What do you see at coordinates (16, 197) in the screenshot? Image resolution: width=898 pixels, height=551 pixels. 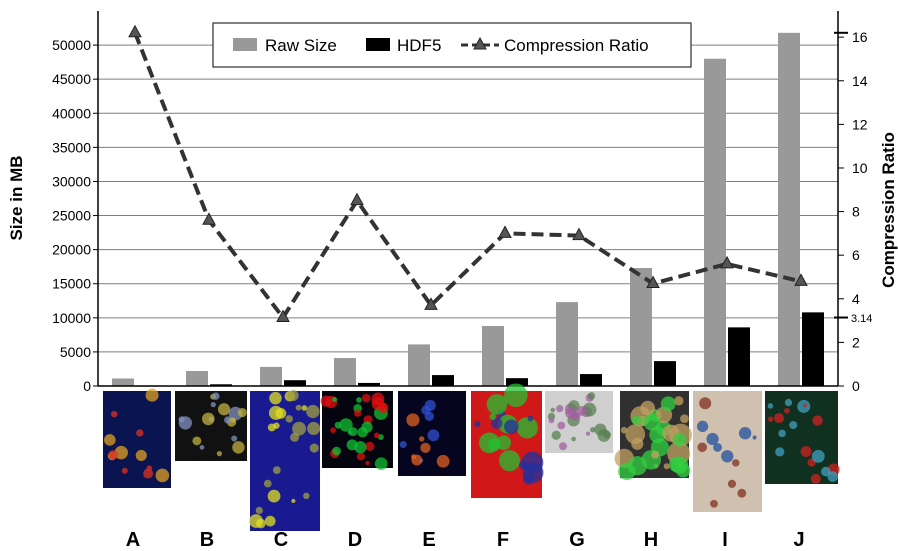 I see `y-axis-title: Size in MB` at bounding box center [16, 197].